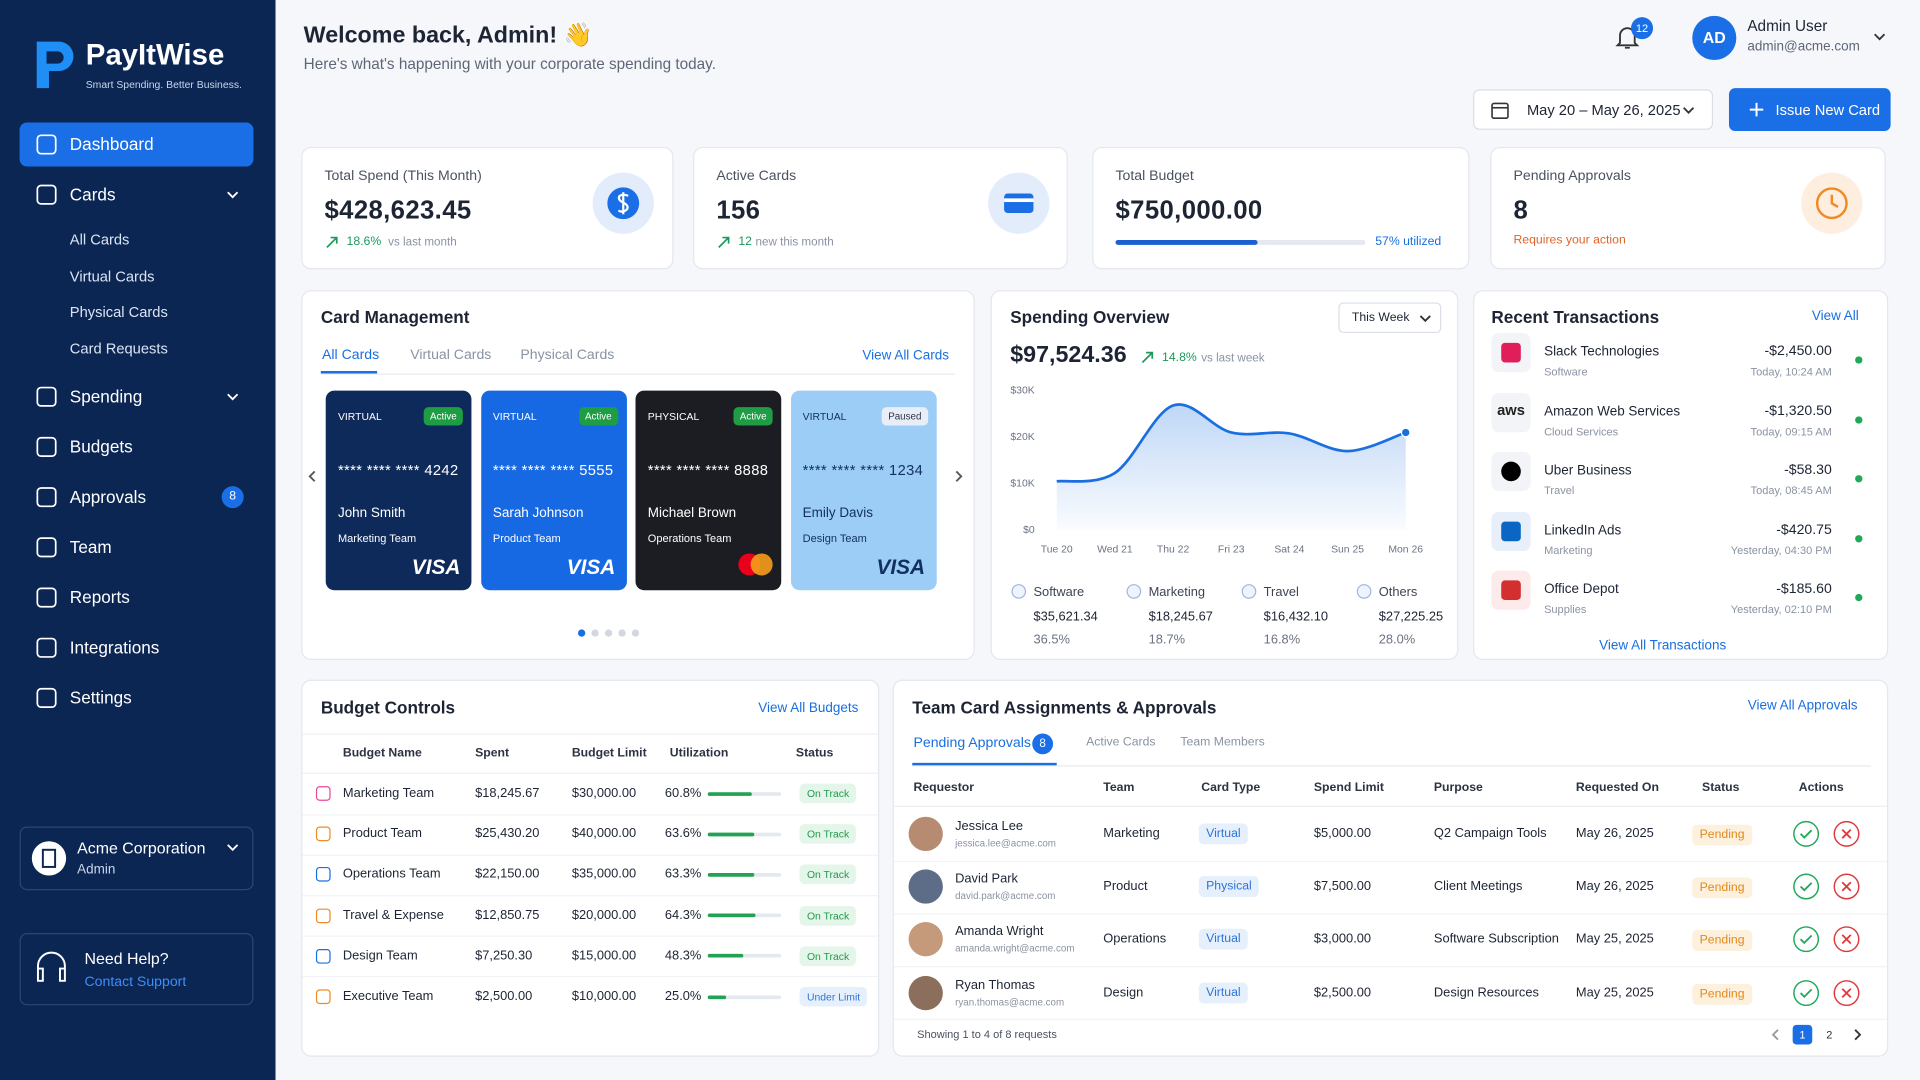 The image size is (1920, 1080). I want to click on panel-link: View All Approvals, so click(1802, 706).